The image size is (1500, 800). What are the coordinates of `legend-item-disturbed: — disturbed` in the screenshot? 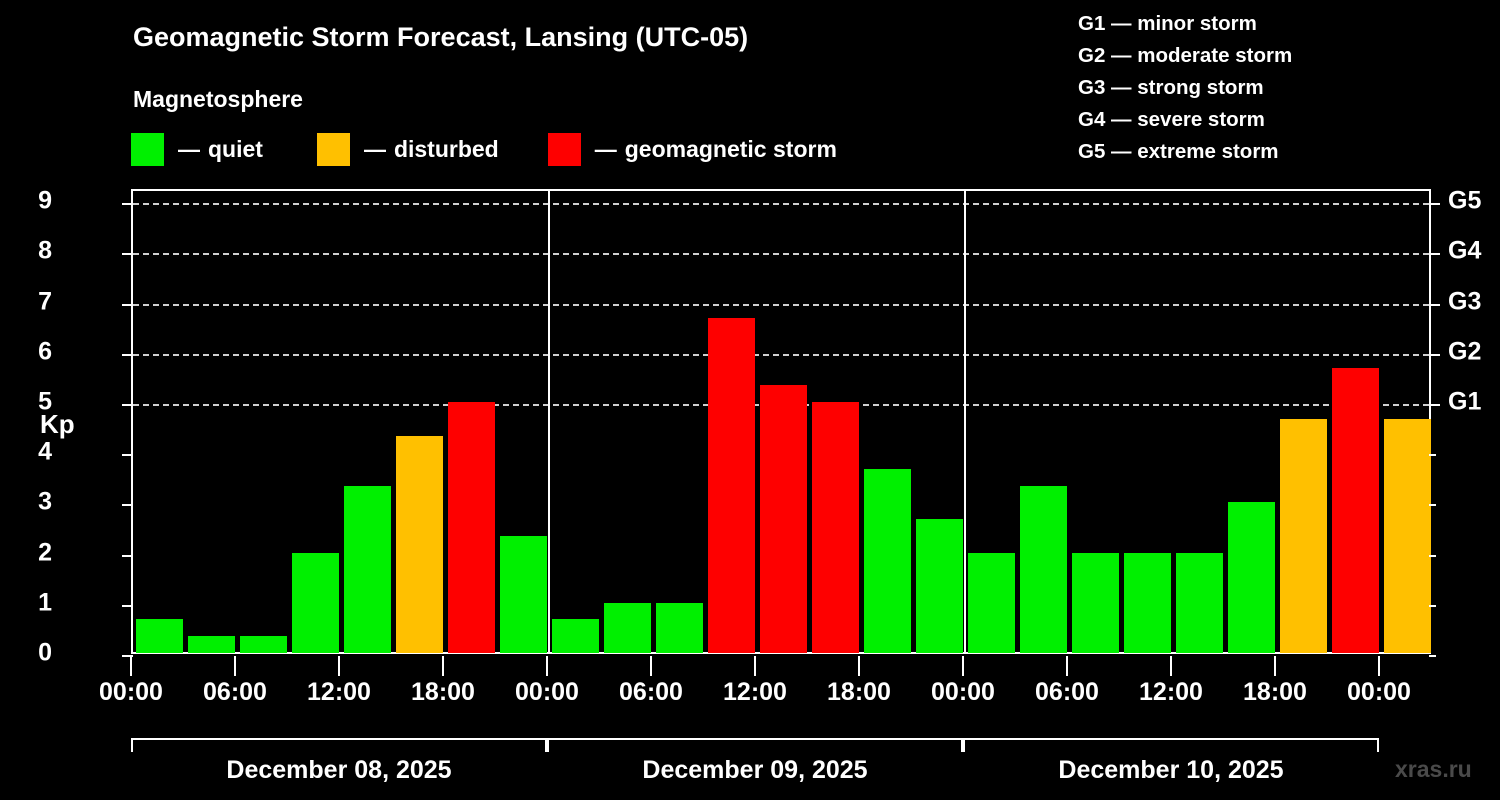 It's located at (407, 149).